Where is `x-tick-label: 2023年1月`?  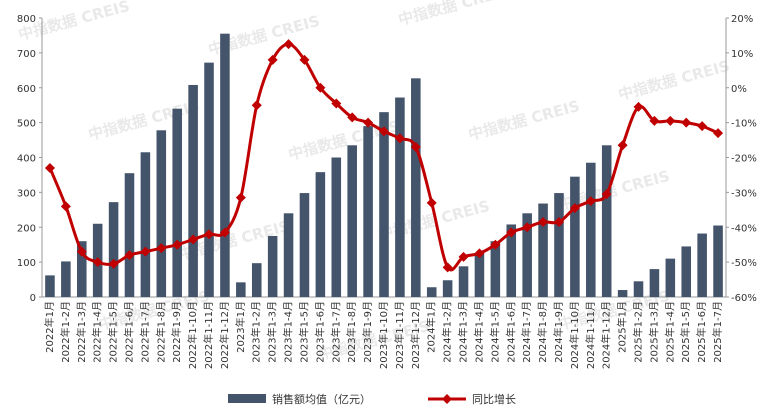 x-tick-label: 2023年1月 is located at coordinates (240, 327).